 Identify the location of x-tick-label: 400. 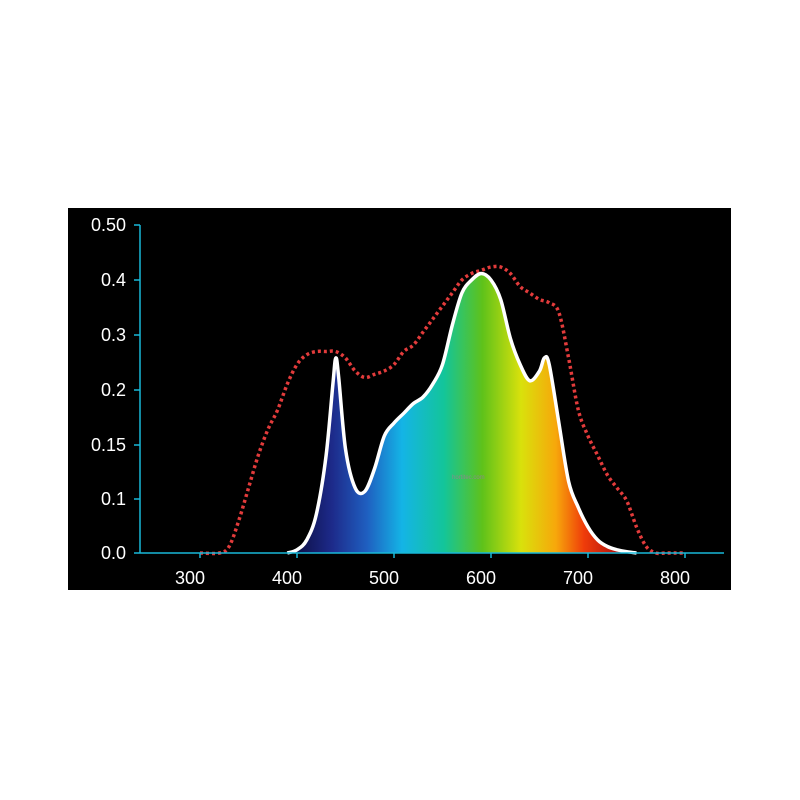
(287, 578).